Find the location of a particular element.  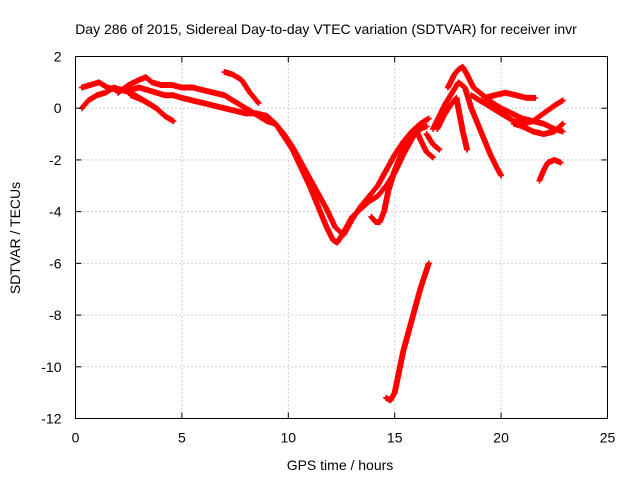

y-tick-label: -12 is located at coordinates (51, 419).